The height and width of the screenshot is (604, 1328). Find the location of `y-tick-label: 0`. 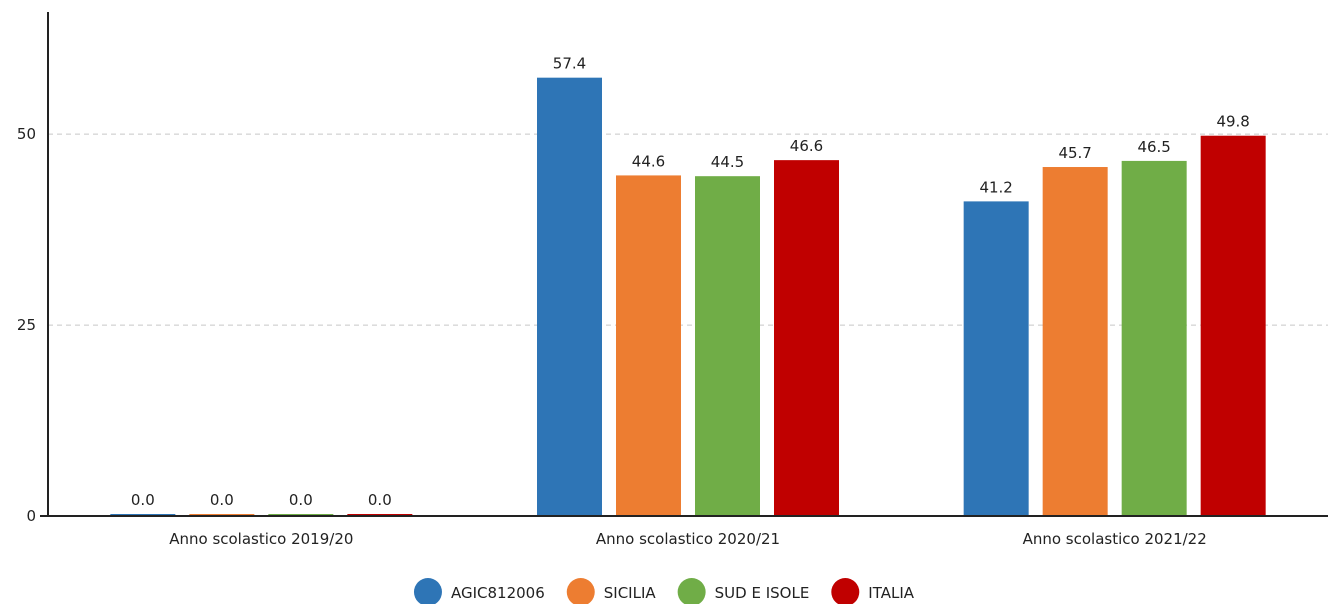

y-tick-label: 0 is located at coordinates (31, 516).